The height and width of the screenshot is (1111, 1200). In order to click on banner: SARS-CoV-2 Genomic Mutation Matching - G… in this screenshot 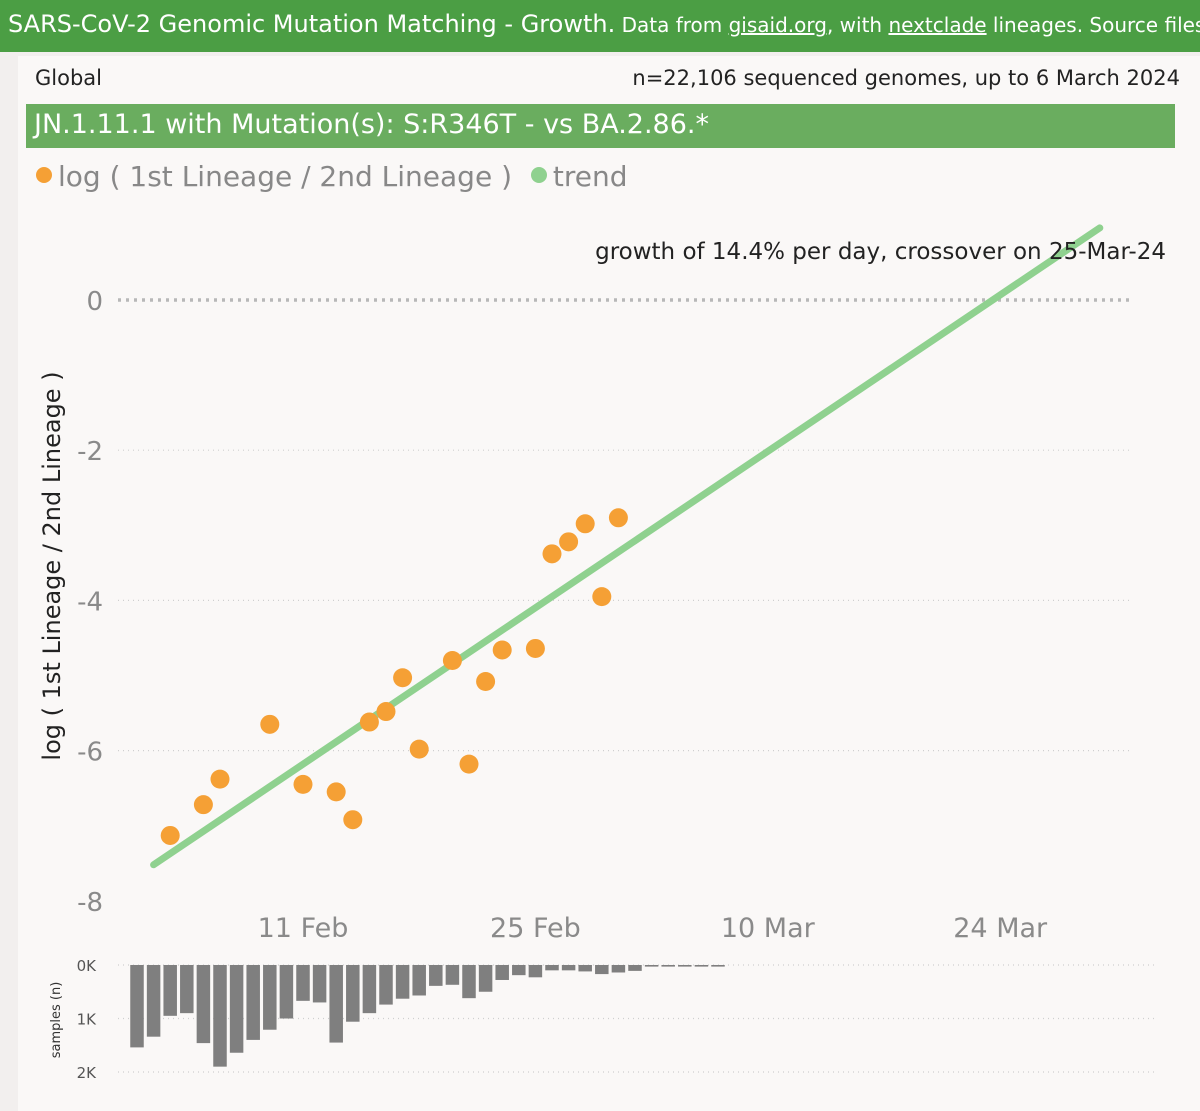, I will do `click(600, 26)`.